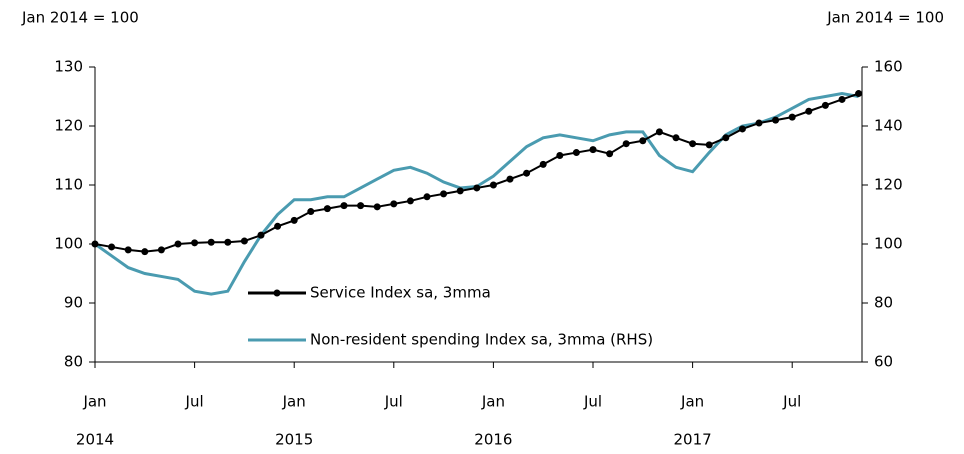 The image size is (964, 454). What do you see at coordinates (493, 440) in the screenshot?
I see `x-year-label: 2016` at bounding box center [493, 440].